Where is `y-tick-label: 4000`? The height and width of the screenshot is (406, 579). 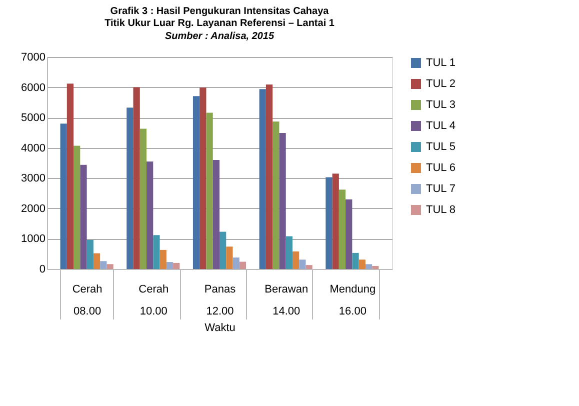
y-tick-label: 4000 is located at coordinates (33, 148).